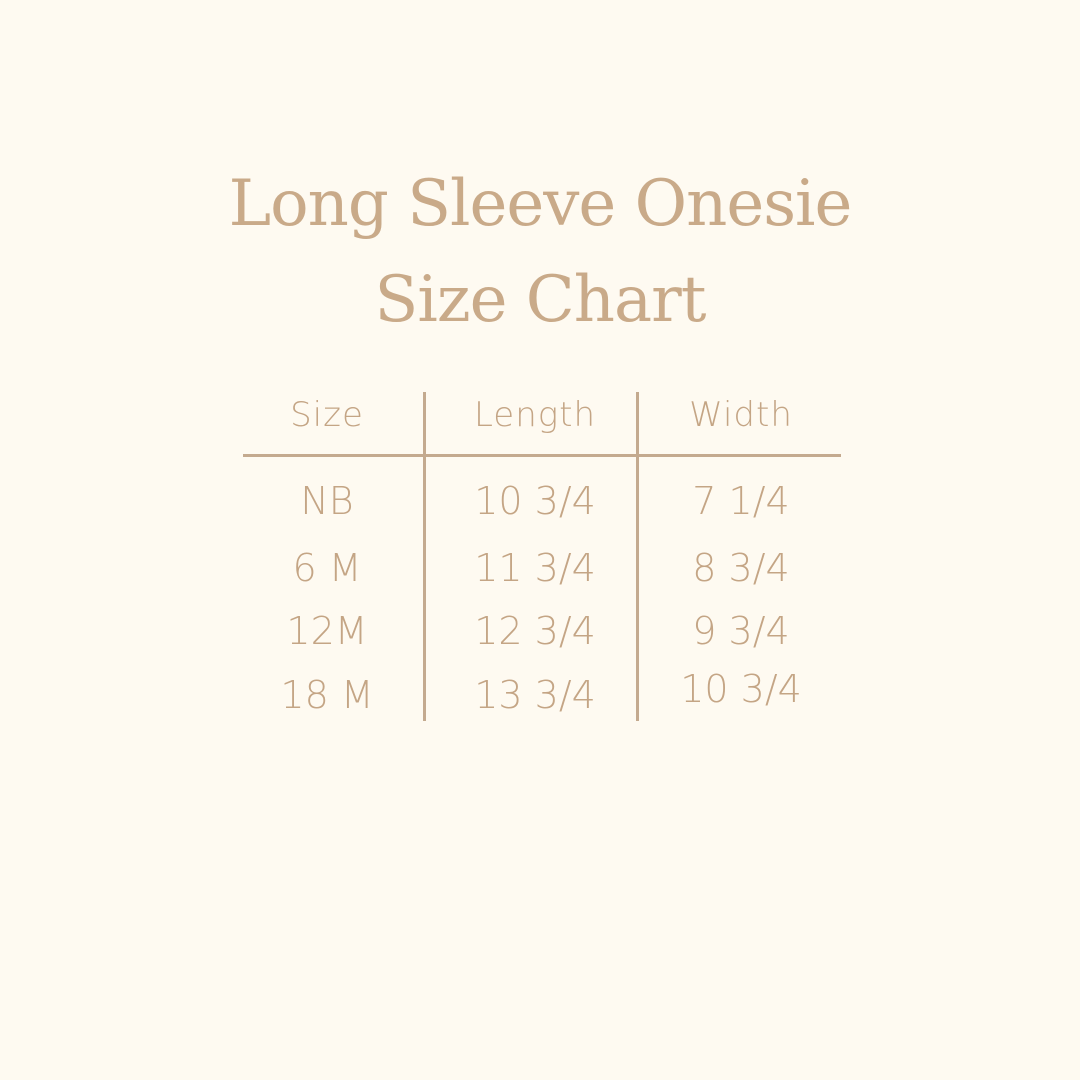  What do you see at coordinates (535, 568) in the screenshot?
I see `table-cell: 11 3/4` at bounding box center [535, 568].